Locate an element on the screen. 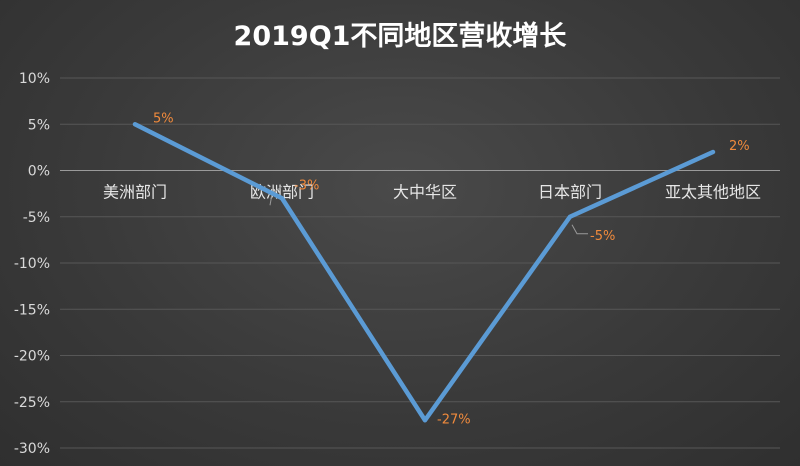 The image size is (800, 466). y-axis-ticks: 10% 5% 0% -5% -10% -15% -20% -25% -30% is located at coordinates (32, 264).